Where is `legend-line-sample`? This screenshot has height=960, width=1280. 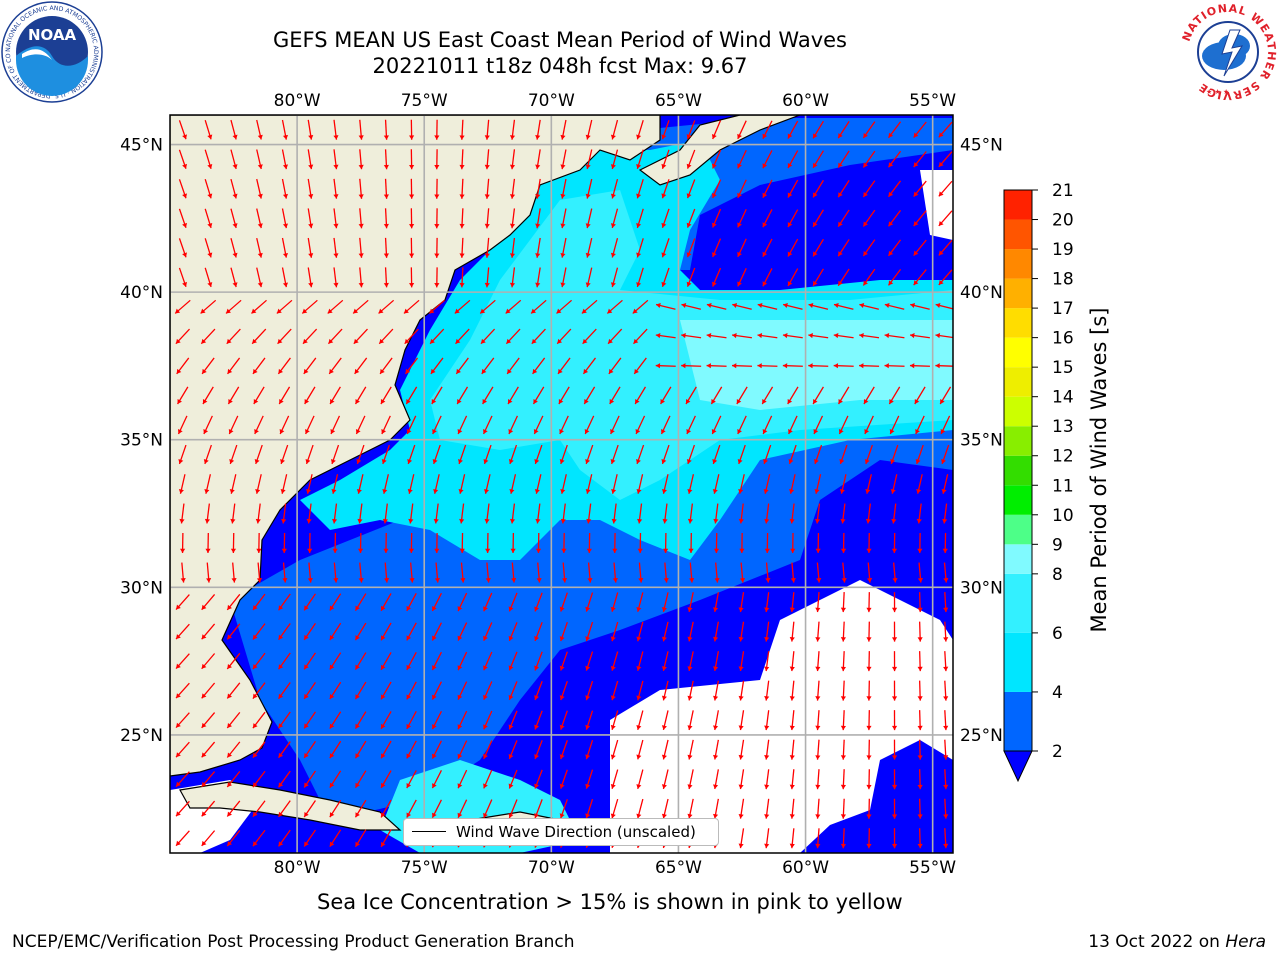 legend-line-sample is located at coordinates (429, 831).